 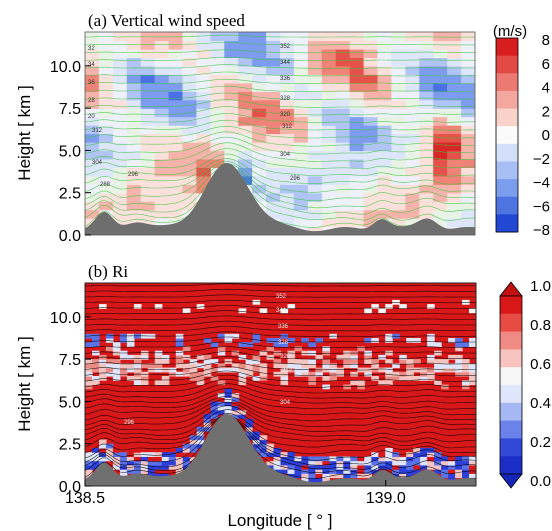 I want to click on panel-a-contour-label: 328, so click(x=285, y=99).